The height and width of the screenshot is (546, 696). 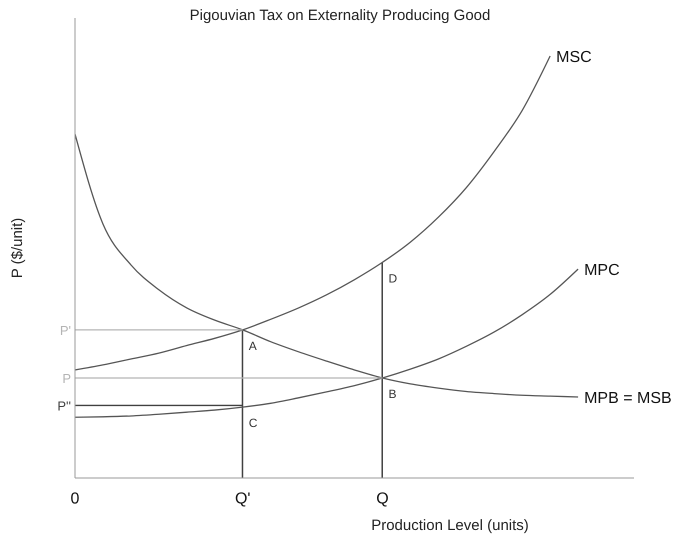 What do you see at coordinates (574, 57) in the screenshot?
I see `series-label: MSC` at bounding box center [574, 57].